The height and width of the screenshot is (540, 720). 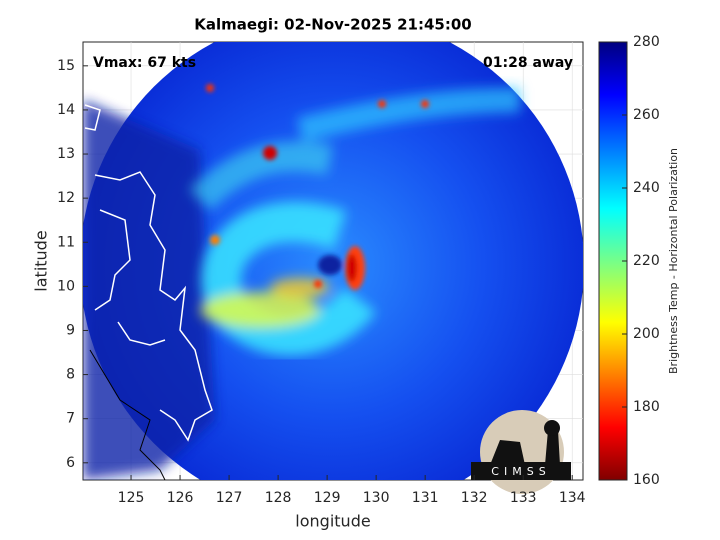 I want to click on x-tick-label: 126, so click(x=180, y=498).